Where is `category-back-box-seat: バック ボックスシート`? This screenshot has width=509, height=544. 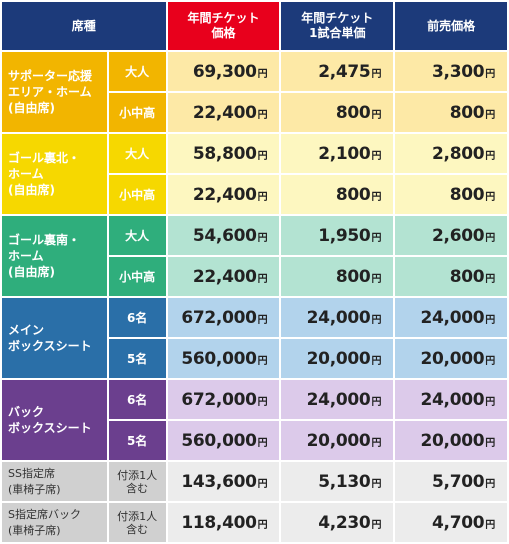 category-back-box-seat: バック ボックスシート is located at coordinates (54, 420).